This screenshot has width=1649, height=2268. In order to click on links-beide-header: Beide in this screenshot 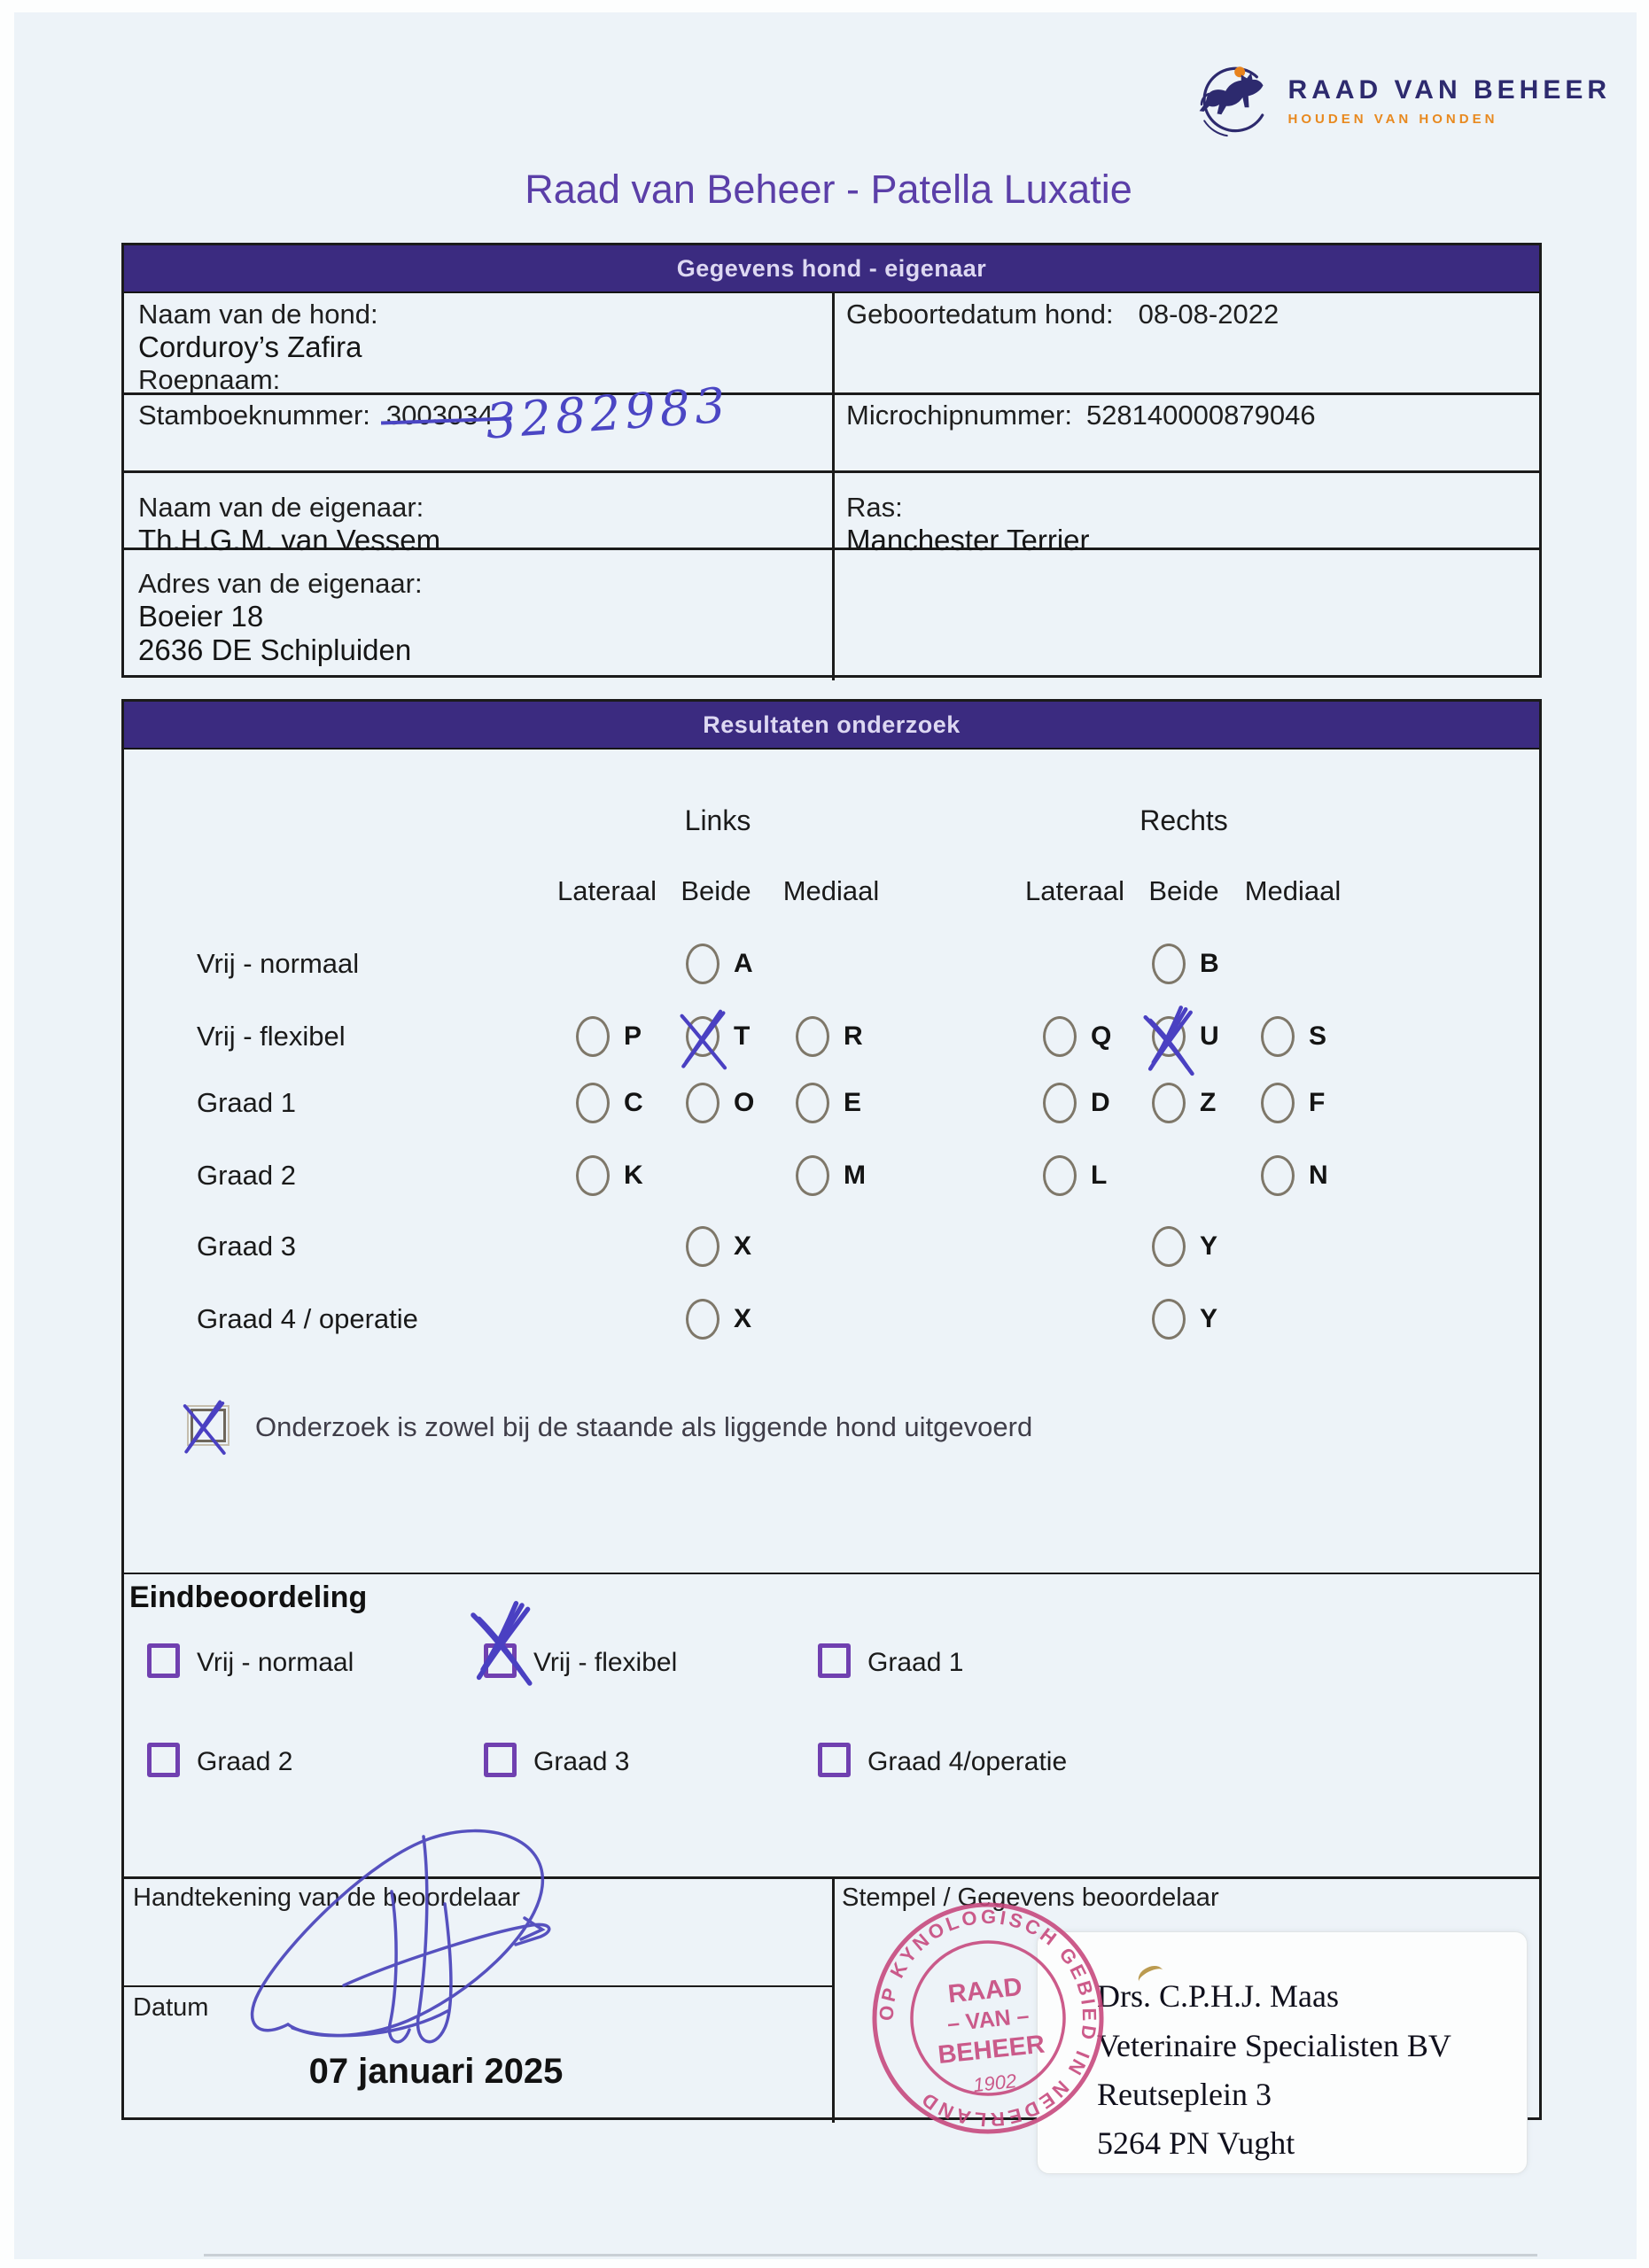, I will do `click(716, 890)`.